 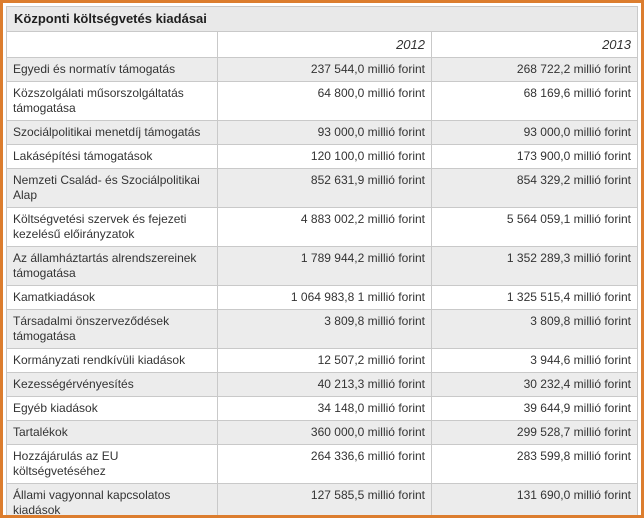 What do you see at coordinates (534, 384) in the screenshot?
I see `row-value-2013: 30 232,4 millió forint` at bounding box center [534, 384].